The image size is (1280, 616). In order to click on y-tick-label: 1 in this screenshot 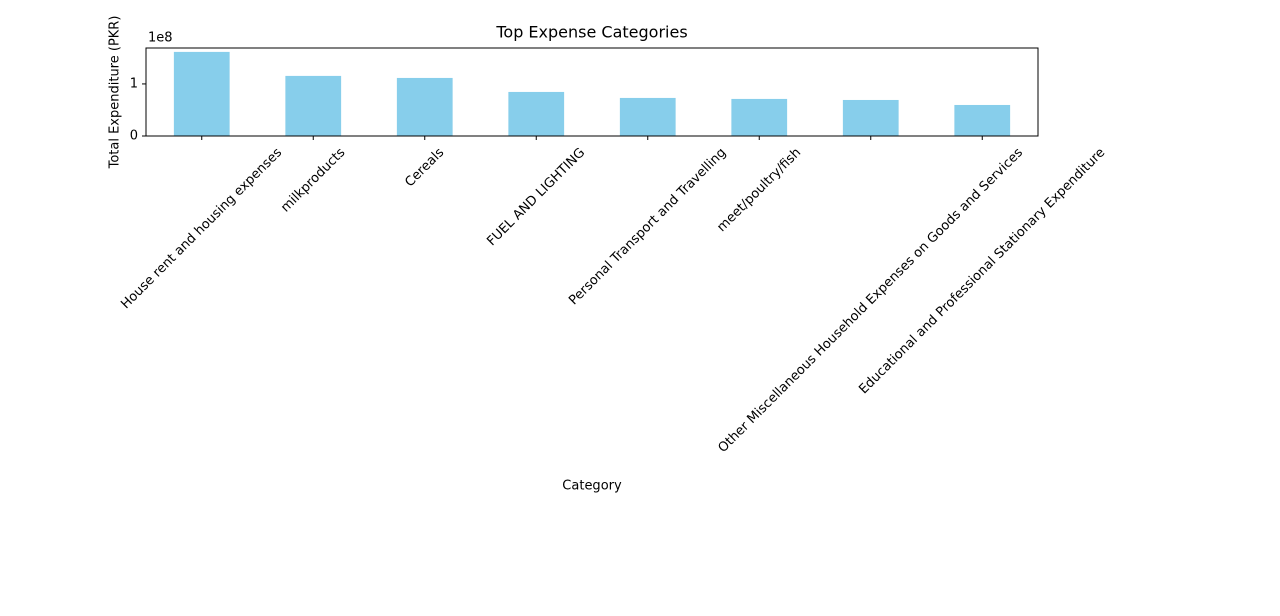, I will do `click(134, 83)`.